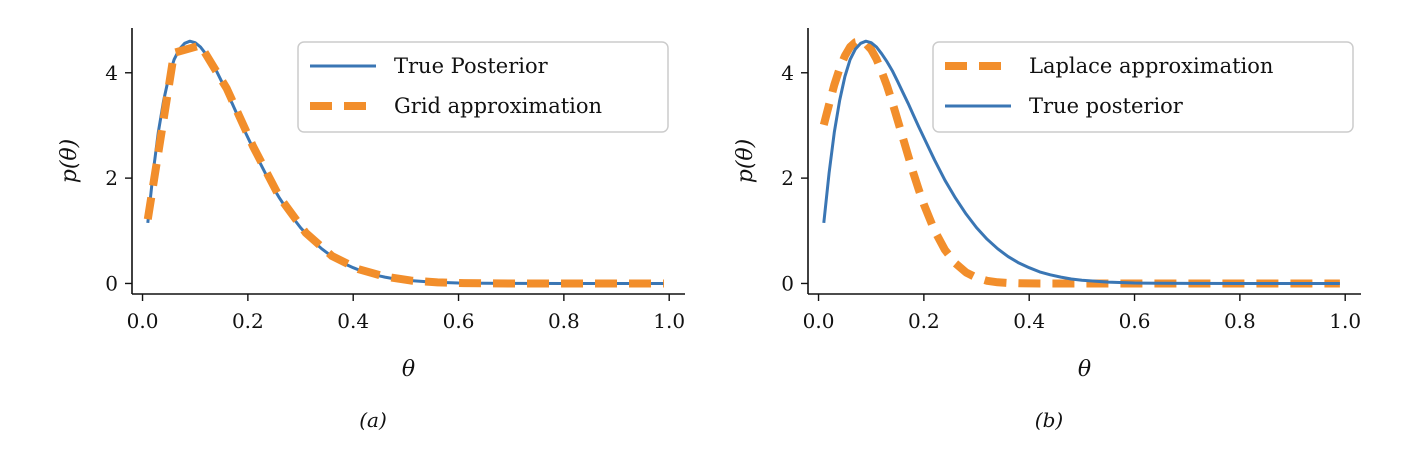  What do you see at coordinates (1106, 106) in the screenshot?
I see `legend-label: True posterior` at bounding box center [1106, 106].